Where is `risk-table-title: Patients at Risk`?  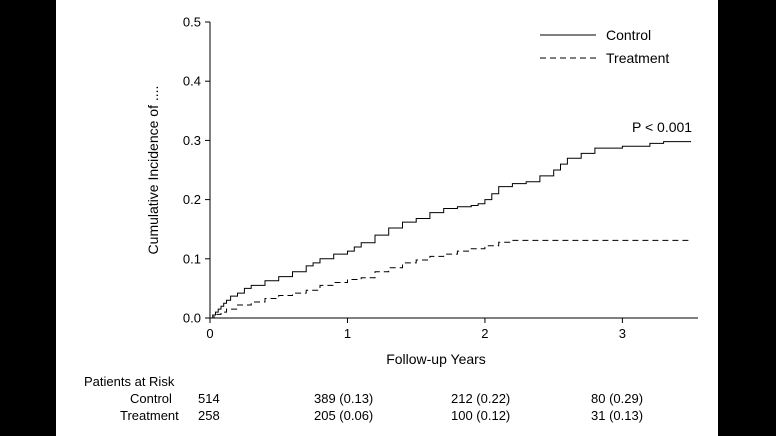 risk-table-title: Patients at Risk is located at coordinates (129, 381).